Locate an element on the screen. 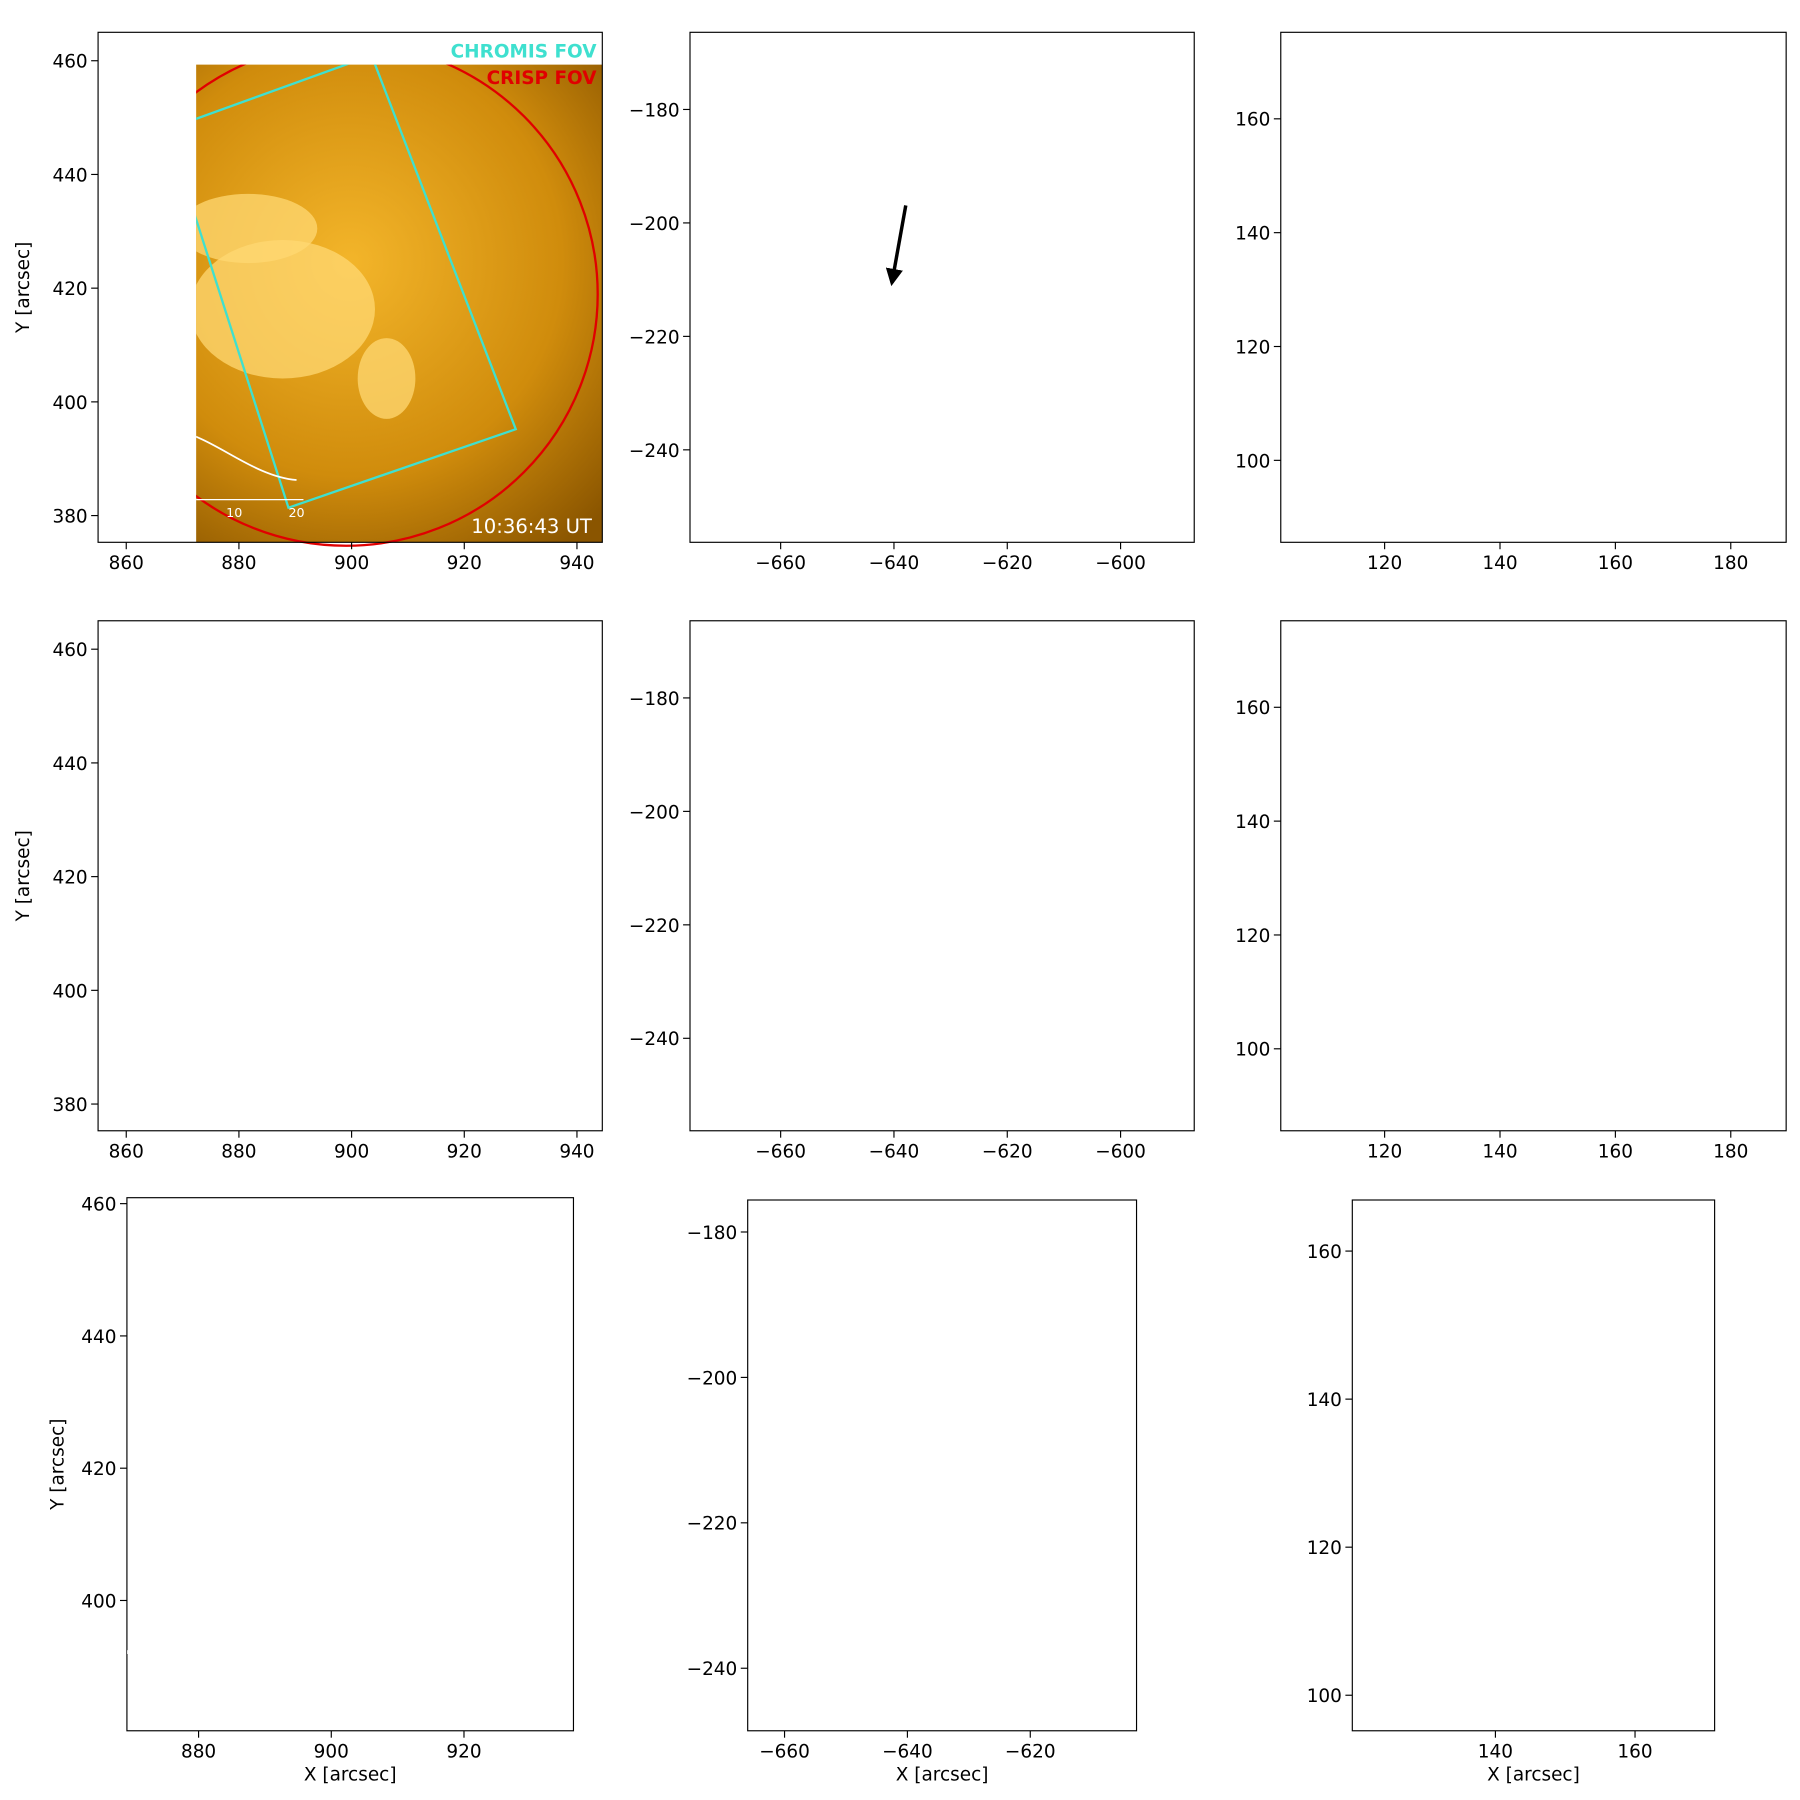 Image resolution: width=1800 pixels, height=1800 pixels. aia-background is located at coordinates (942, 287).